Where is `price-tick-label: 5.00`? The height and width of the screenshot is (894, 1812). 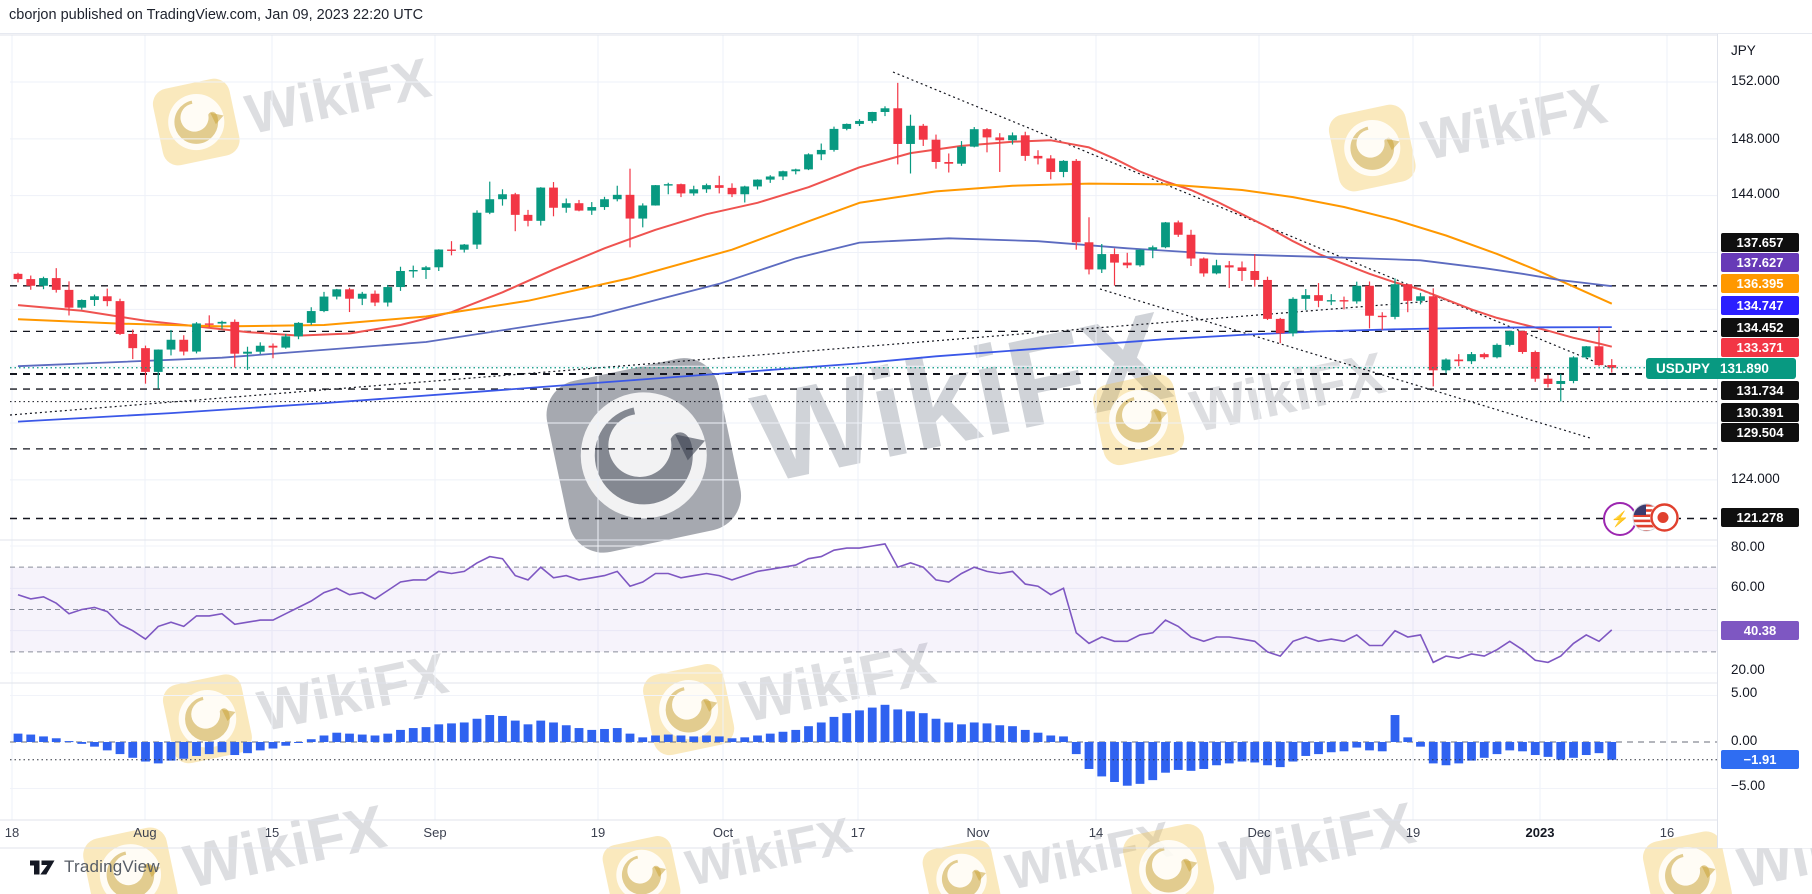 price-tick-label: 5.00 is located at coordinates (1744, 692).